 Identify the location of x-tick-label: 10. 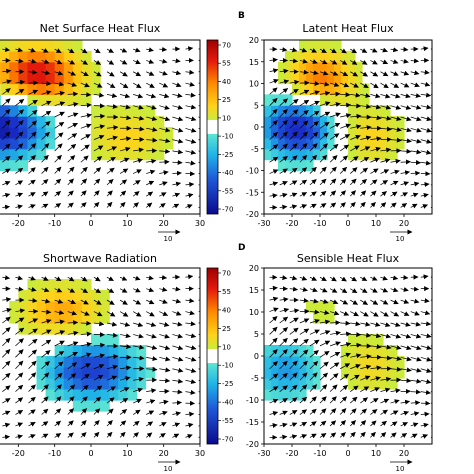
(127, 453).